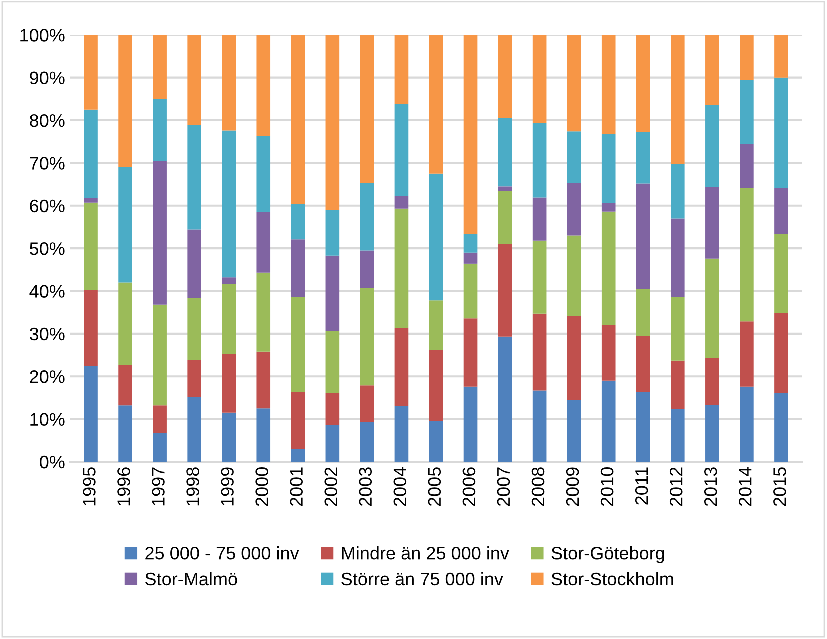 Image resolution: width=827 pixels, height=639 pixels. I want to click on y-tick-label: 10%, so click(47, 419).